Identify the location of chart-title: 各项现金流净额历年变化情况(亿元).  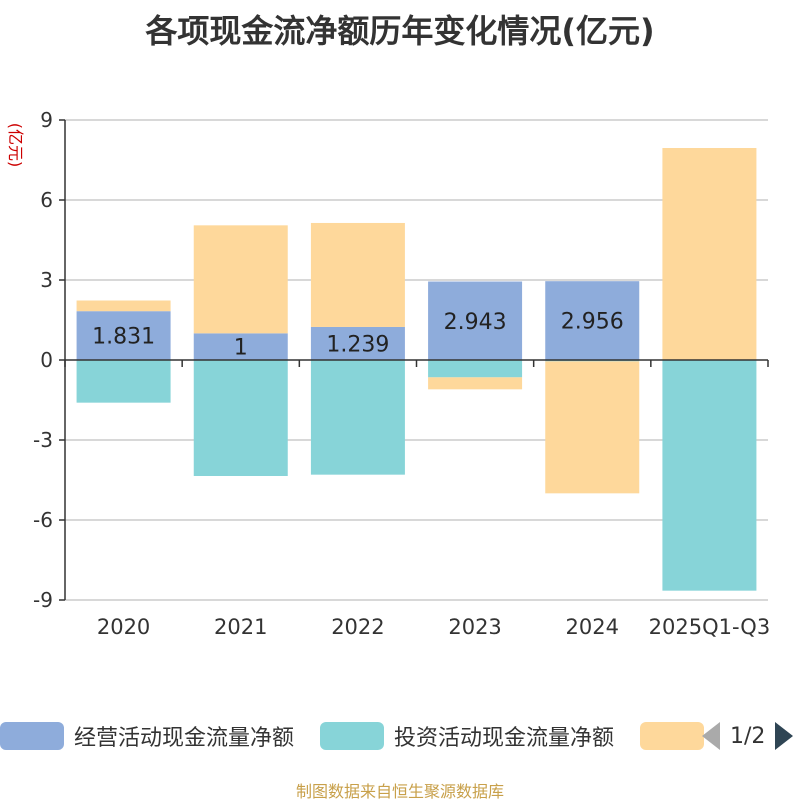
(400, 31).